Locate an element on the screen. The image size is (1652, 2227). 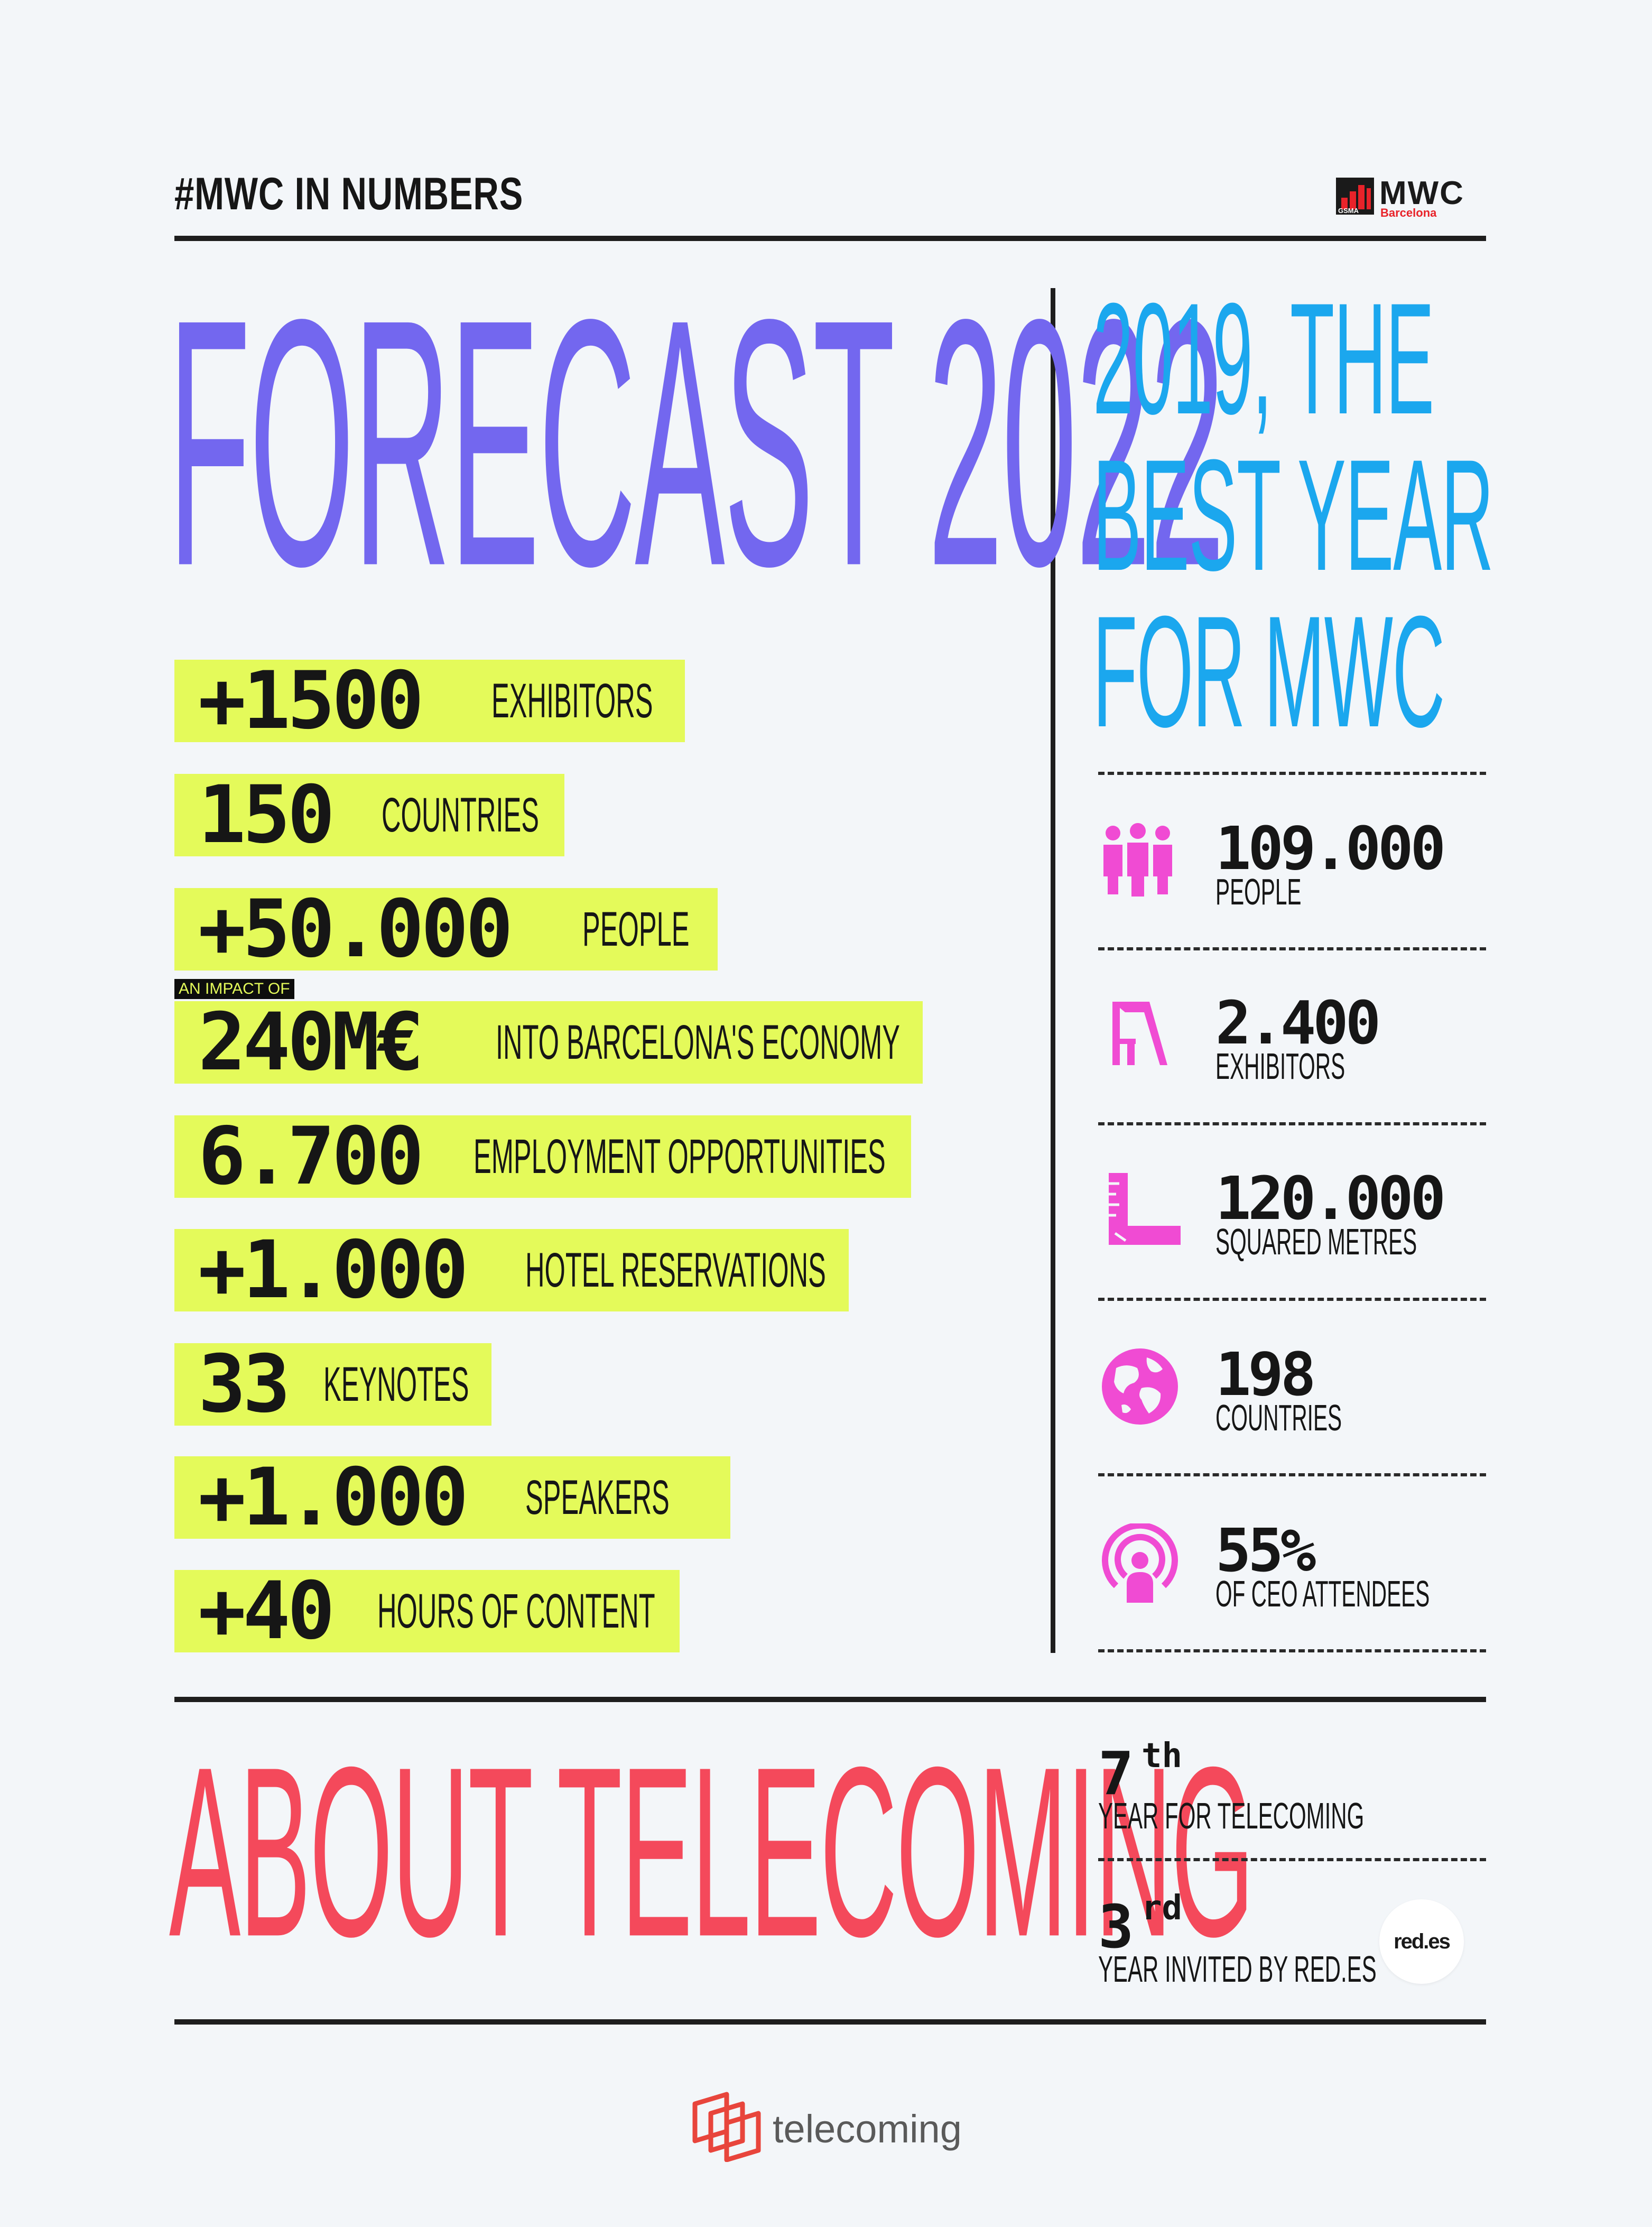
about-label: YEAR INVITED BY RED.ES is located at coordinates (1237, 1969).